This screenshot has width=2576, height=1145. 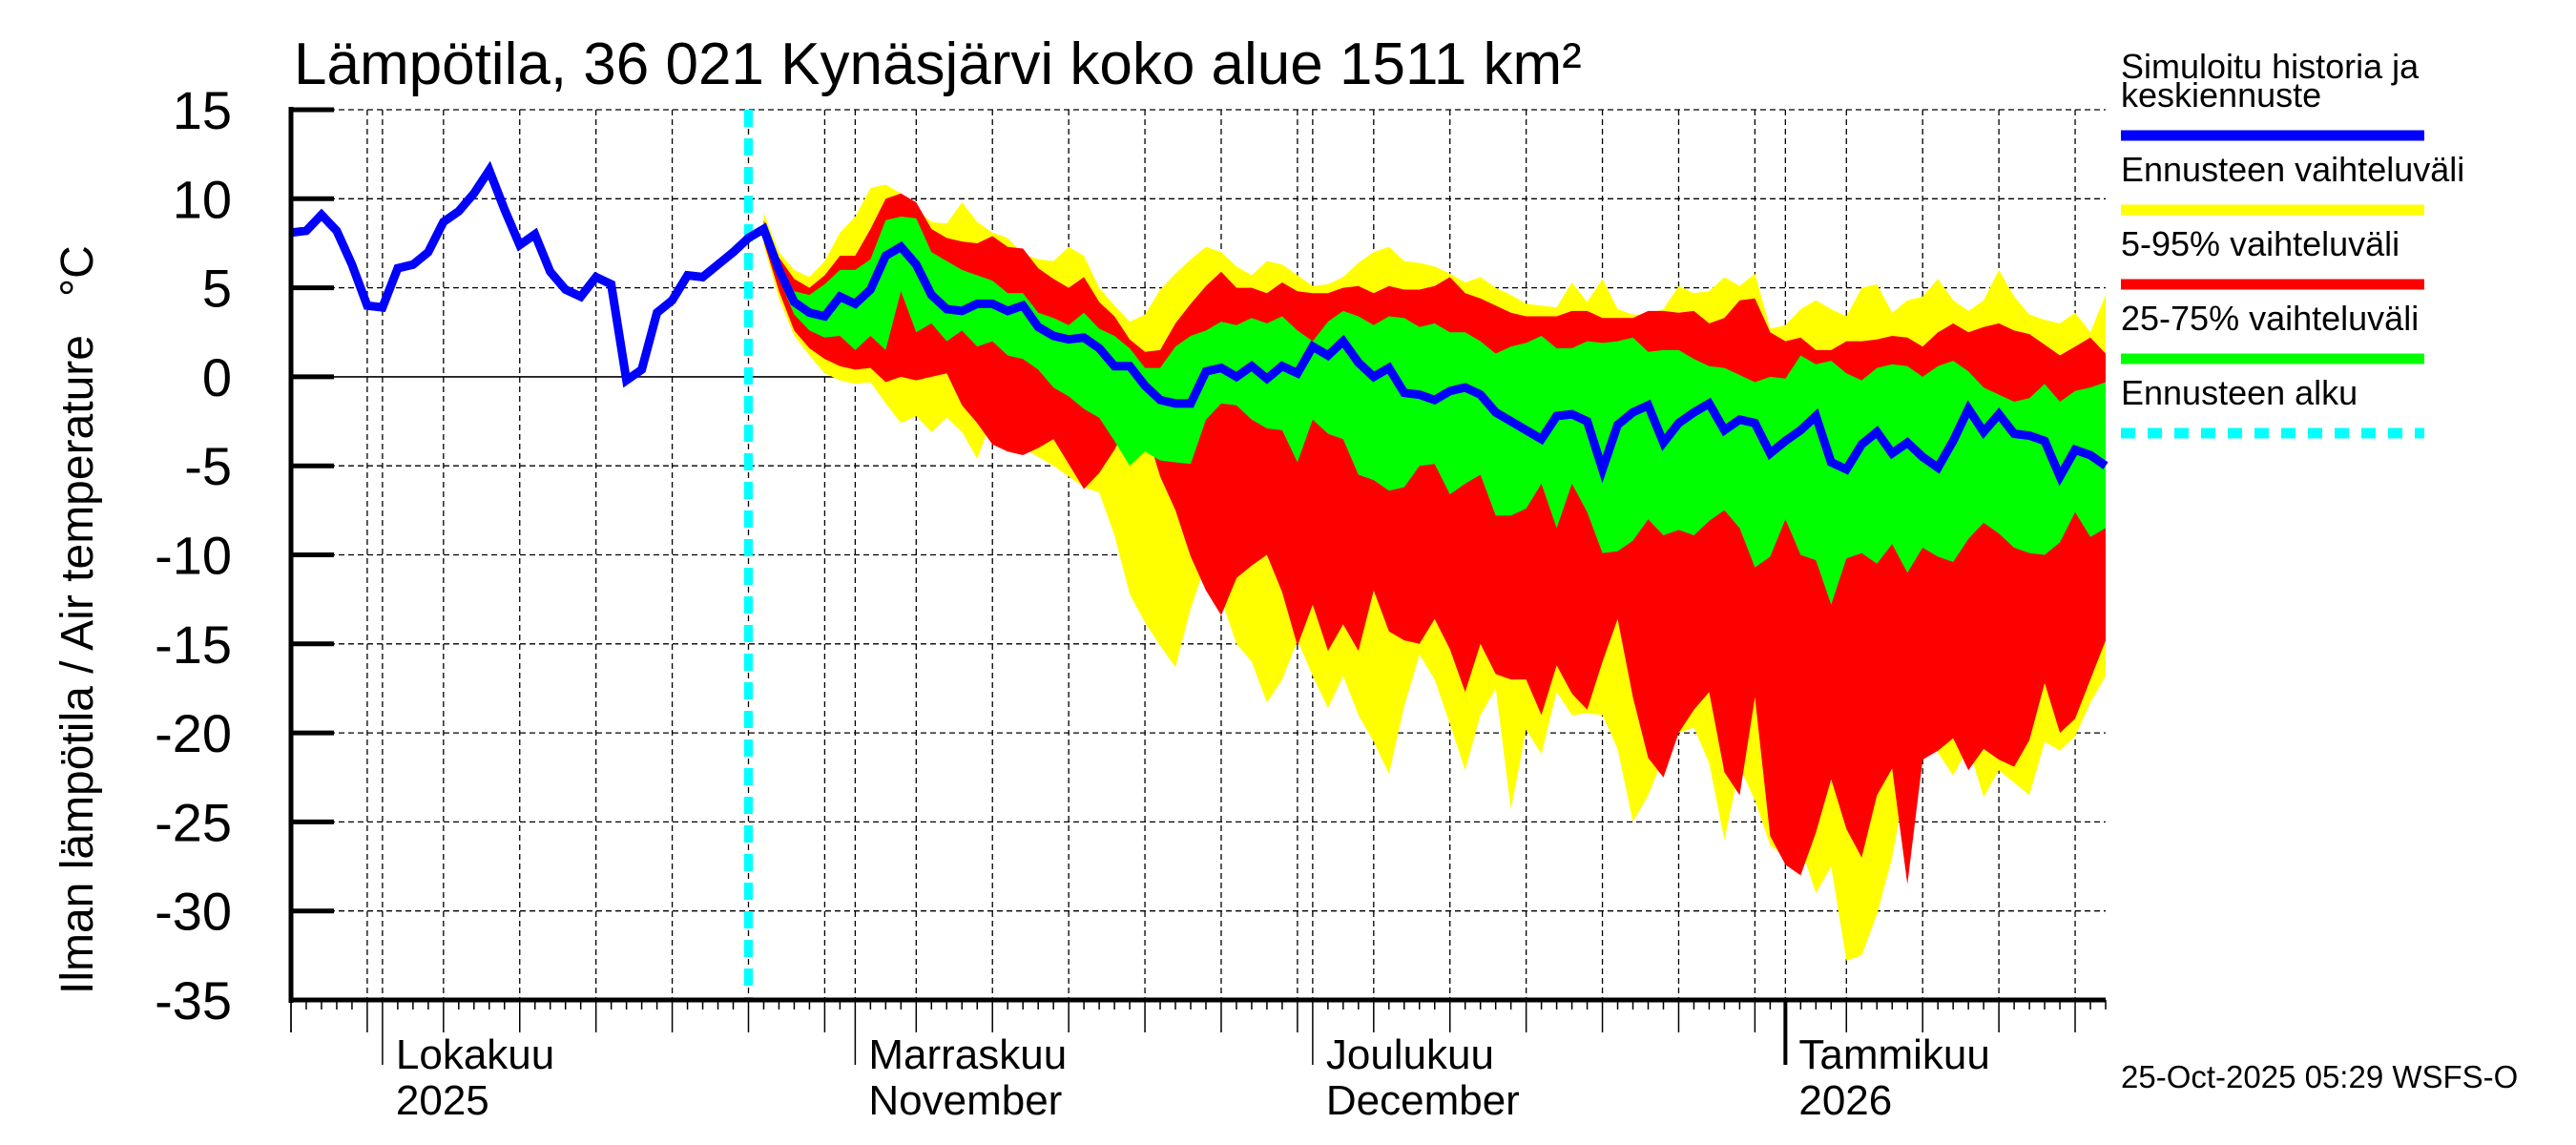 What do you see at coordinates (2260, 244) in the screenshot?
I see `legend-label: 5-95% vaihteluväli` at bounding box center [2260, 244].